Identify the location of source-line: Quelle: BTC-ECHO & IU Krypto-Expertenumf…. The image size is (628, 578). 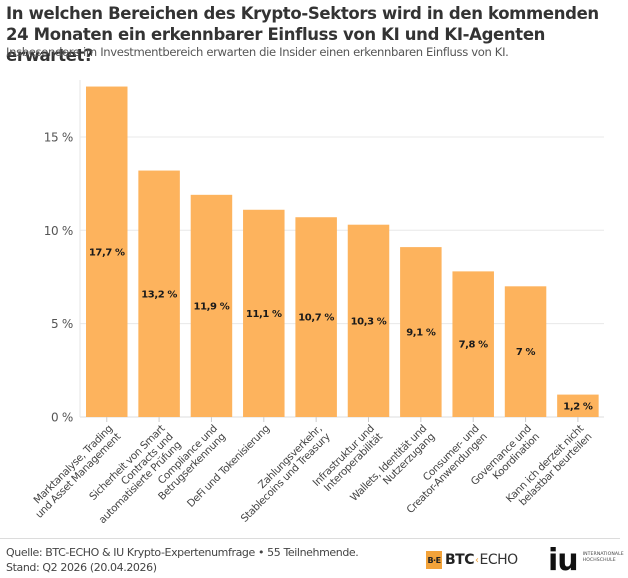
(182, 552).